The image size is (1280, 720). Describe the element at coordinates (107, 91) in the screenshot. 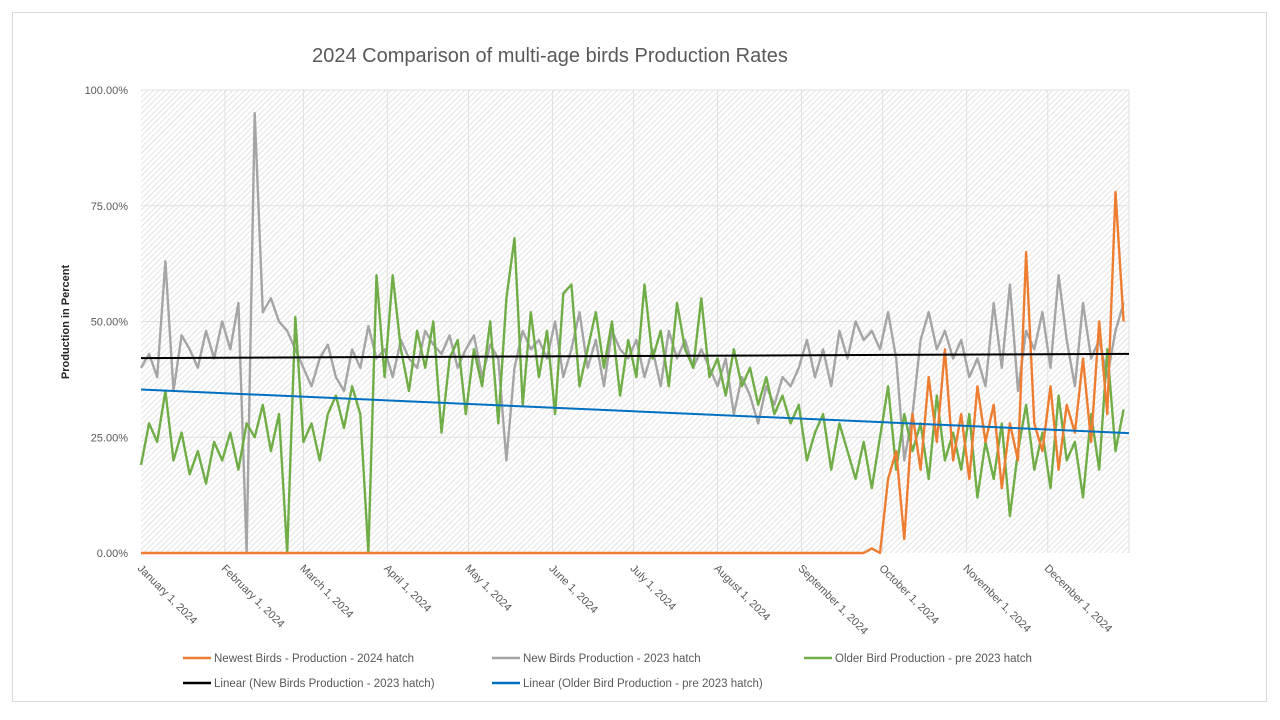

I see `y-tick-label: 100.00%` at that location.